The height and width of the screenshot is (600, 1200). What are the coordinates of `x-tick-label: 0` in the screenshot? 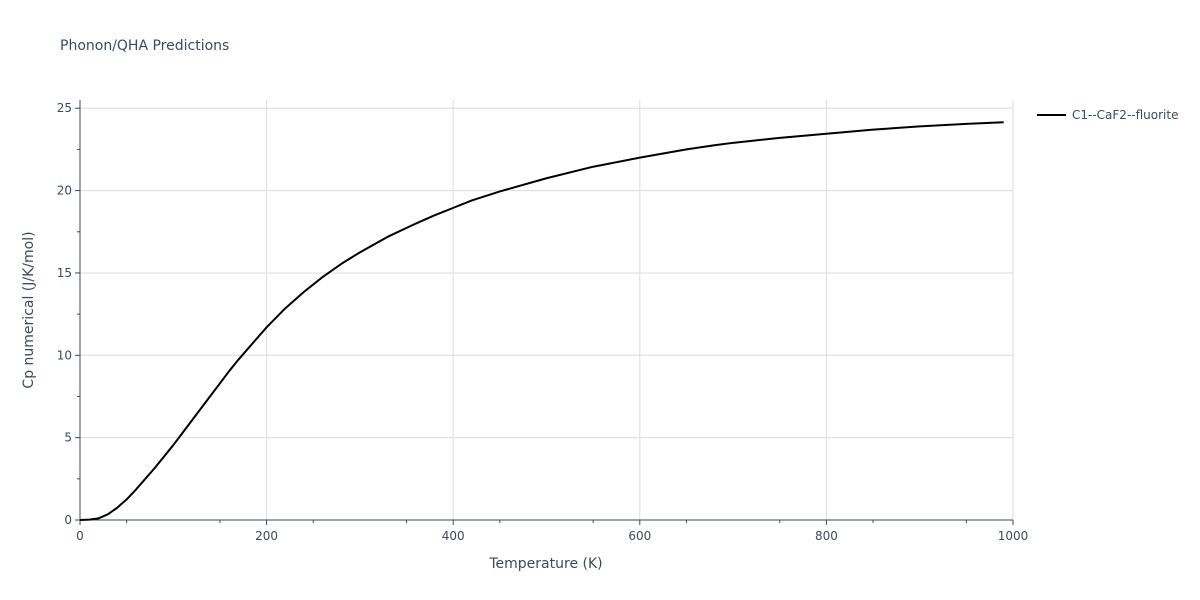 It's located at (80, 536).